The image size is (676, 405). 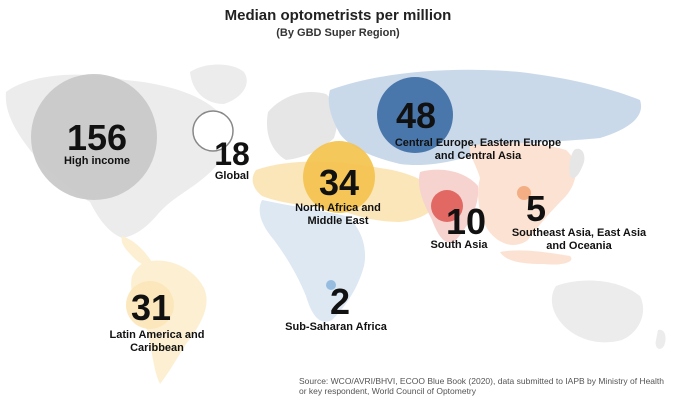 What do you see at coordinates (338, 33) in the screenshot?
I see `chart-subtitle: (By GBD Super Region)` at bounding box center [338, 33].